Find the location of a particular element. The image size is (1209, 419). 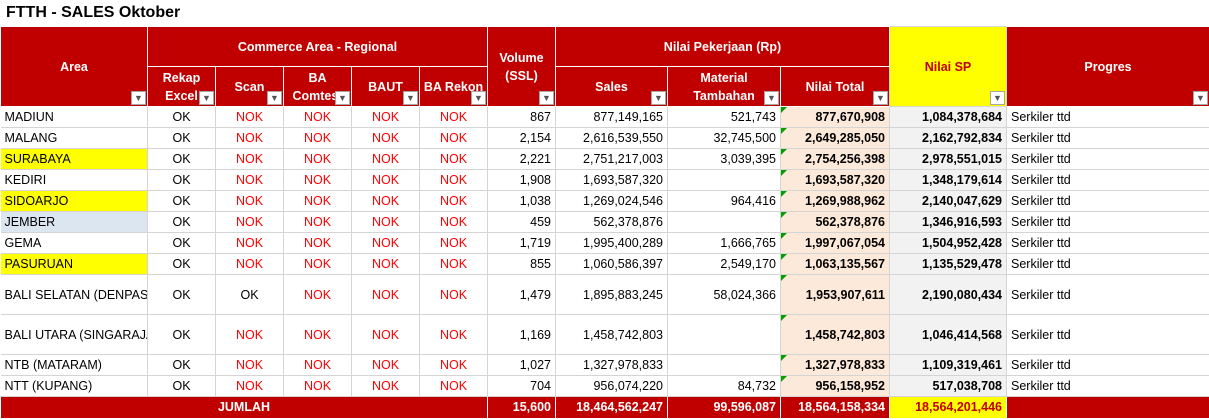

cell-volume: 1,027 is located at coordinates (522, 365).